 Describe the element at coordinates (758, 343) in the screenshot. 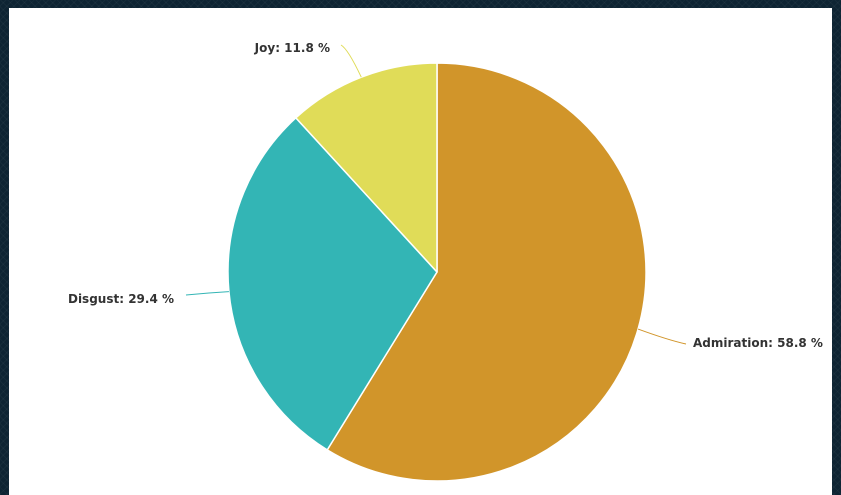

I see `data-label-admiration: Admiration: 58.8 %` at that location.